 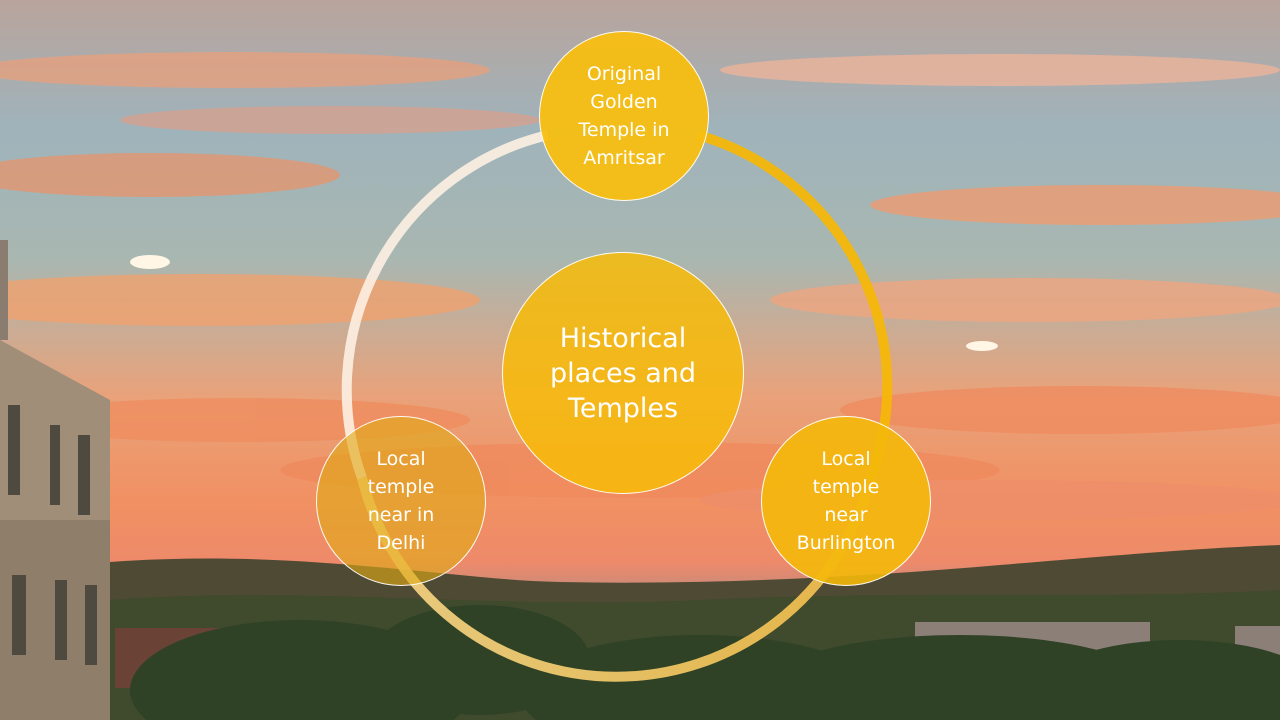 I want to click on node-line: Delhi, so click(x=401, y=543).